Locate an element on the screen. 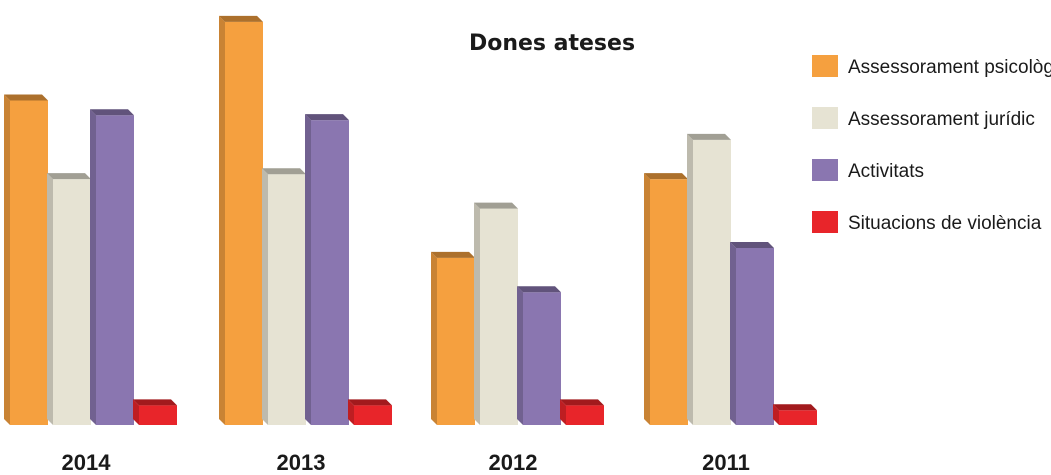  legend-label-3: Situacions de violència is located at coordinates (945, 223).